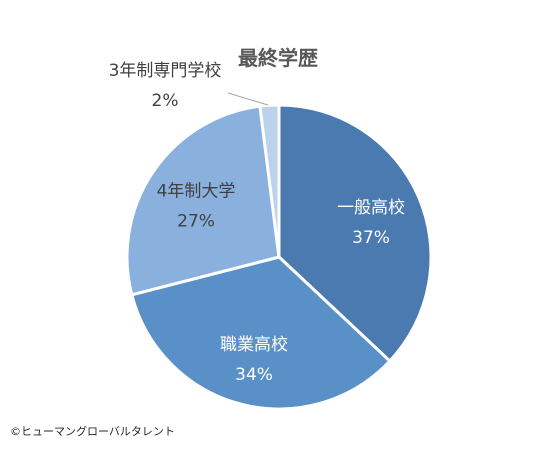 This screenshot has width=557, height=459. What do you see at coordinates (196, 192) in the screenshot?
I see `category-label-four-year-university: 4年制大学` at bounding box center [196, 192].